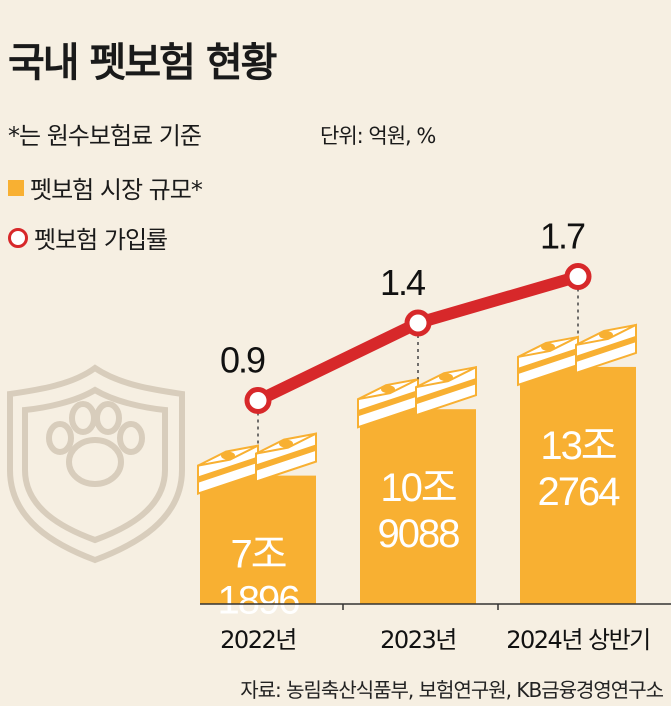 The image size is (671, 706). I want to click on legend-rate: 펫보험 가입률, so click(88, 237).